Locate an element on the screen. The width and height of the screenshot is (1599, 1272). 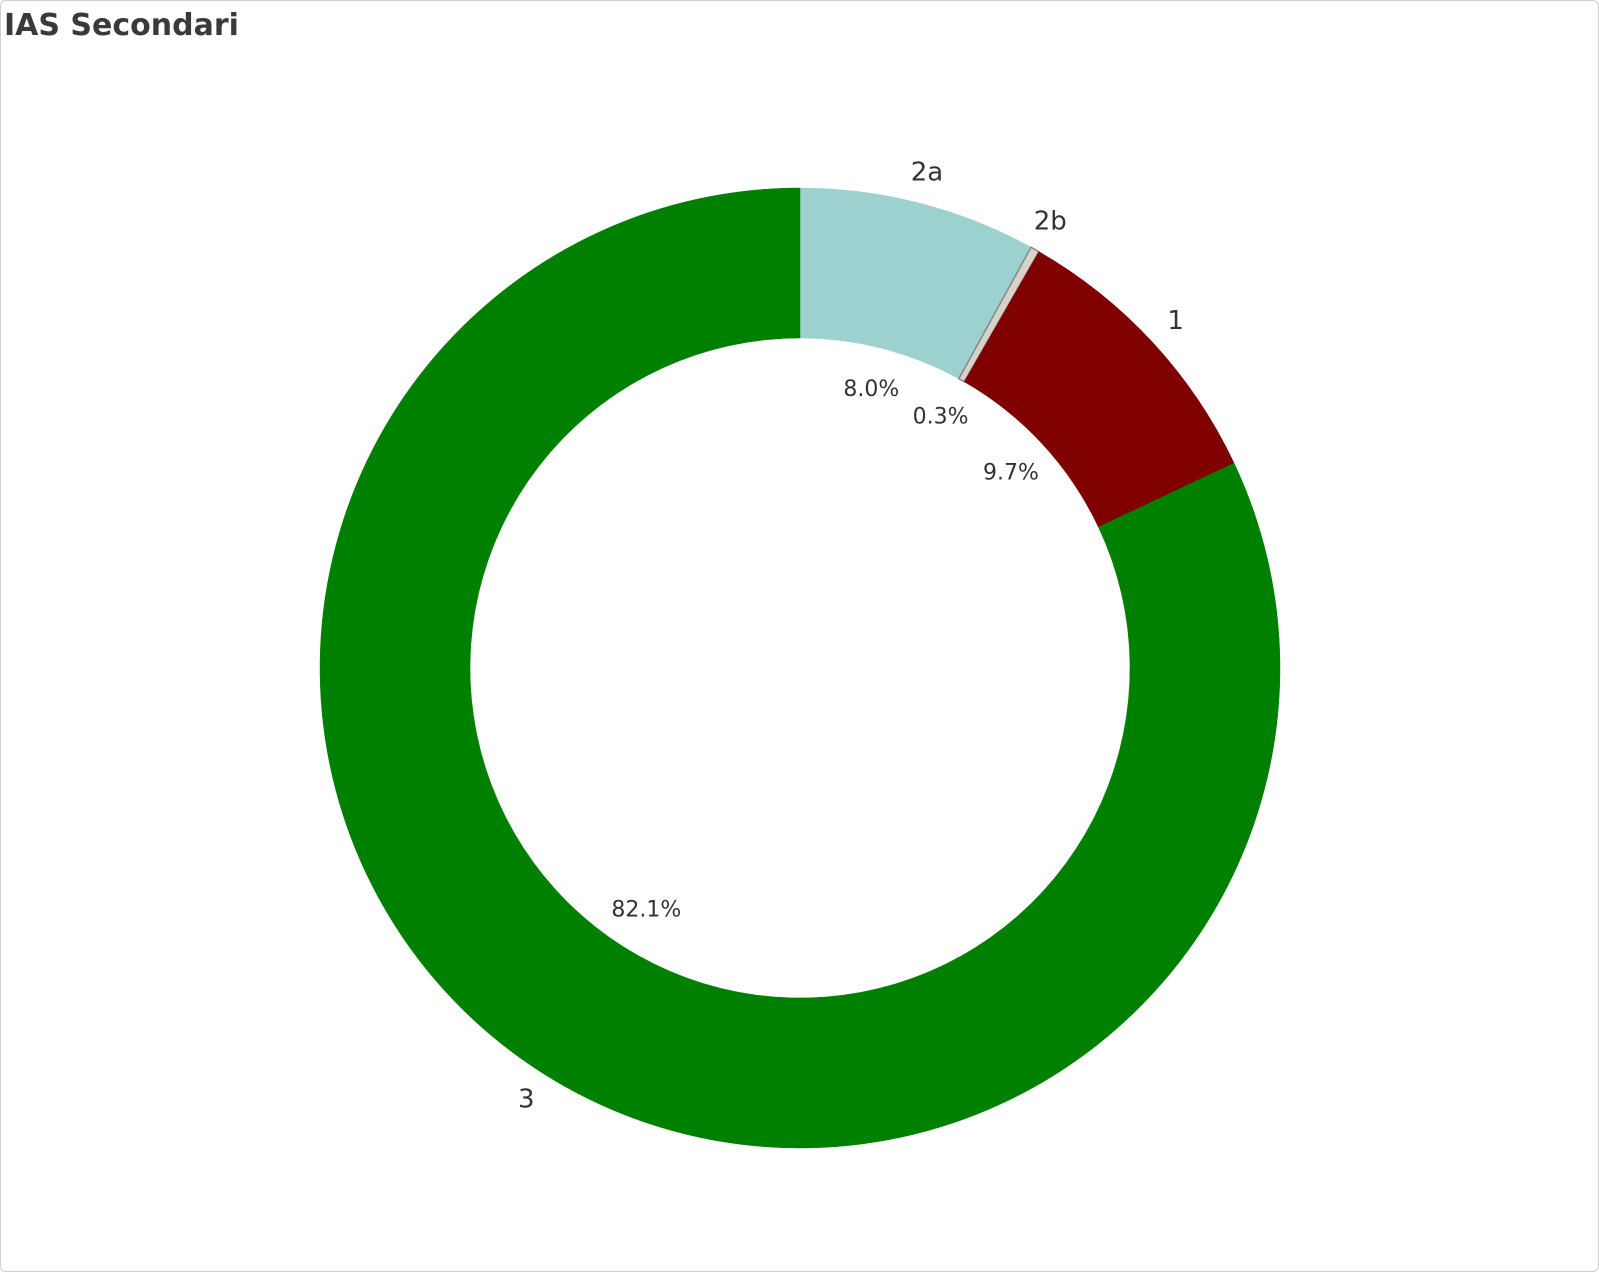
value-label: 82.1% is located at coordinates (646, 909).